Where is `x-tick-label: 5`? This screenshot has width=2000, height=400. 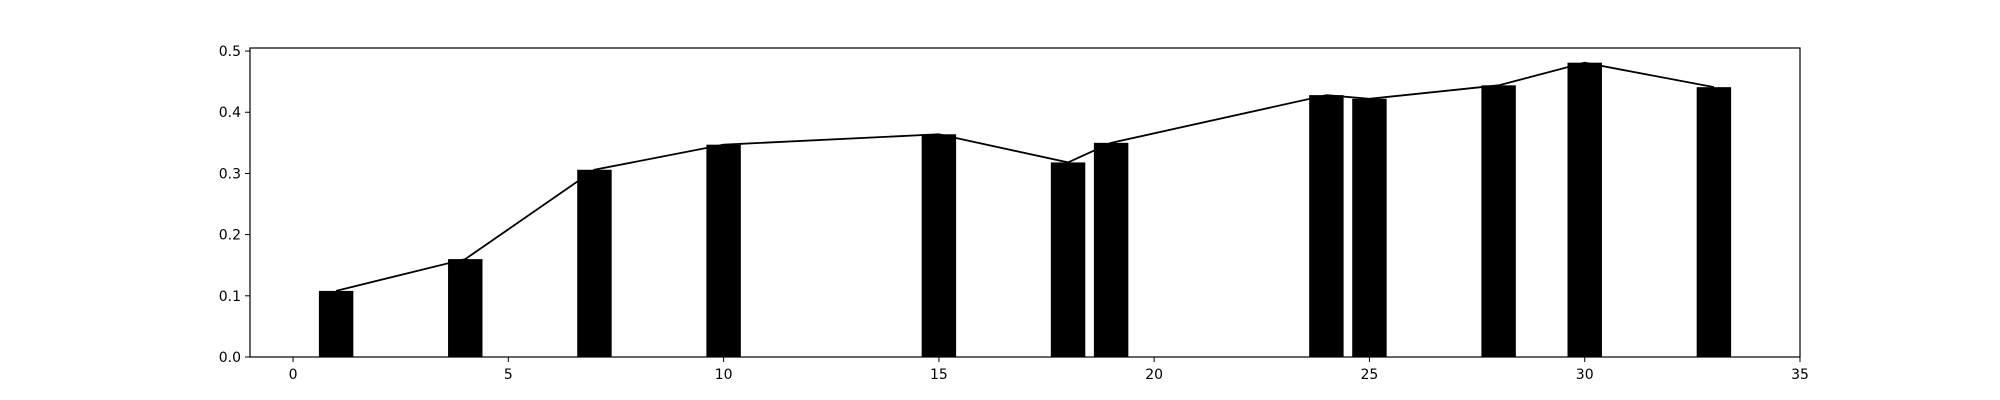 x-tick-label: 5 is located at coordinates (508, 375).